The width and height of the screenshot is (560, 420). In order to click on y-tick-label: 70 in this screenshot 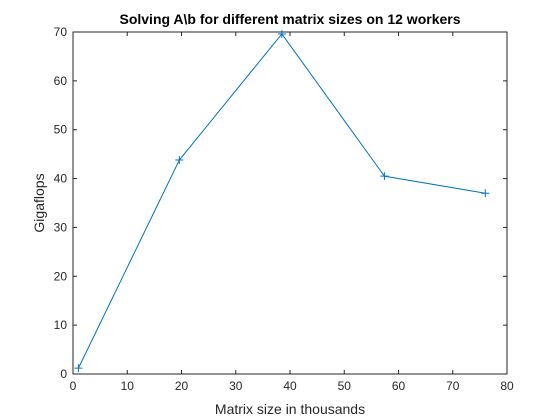, I will do `click(61, 32)`.